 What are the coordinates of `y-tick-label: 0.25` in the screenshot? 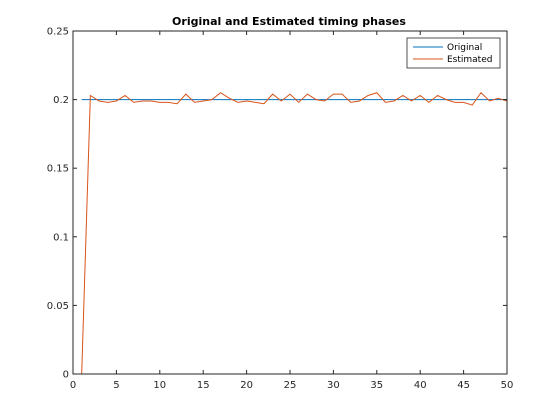 It's located at (58, 32).